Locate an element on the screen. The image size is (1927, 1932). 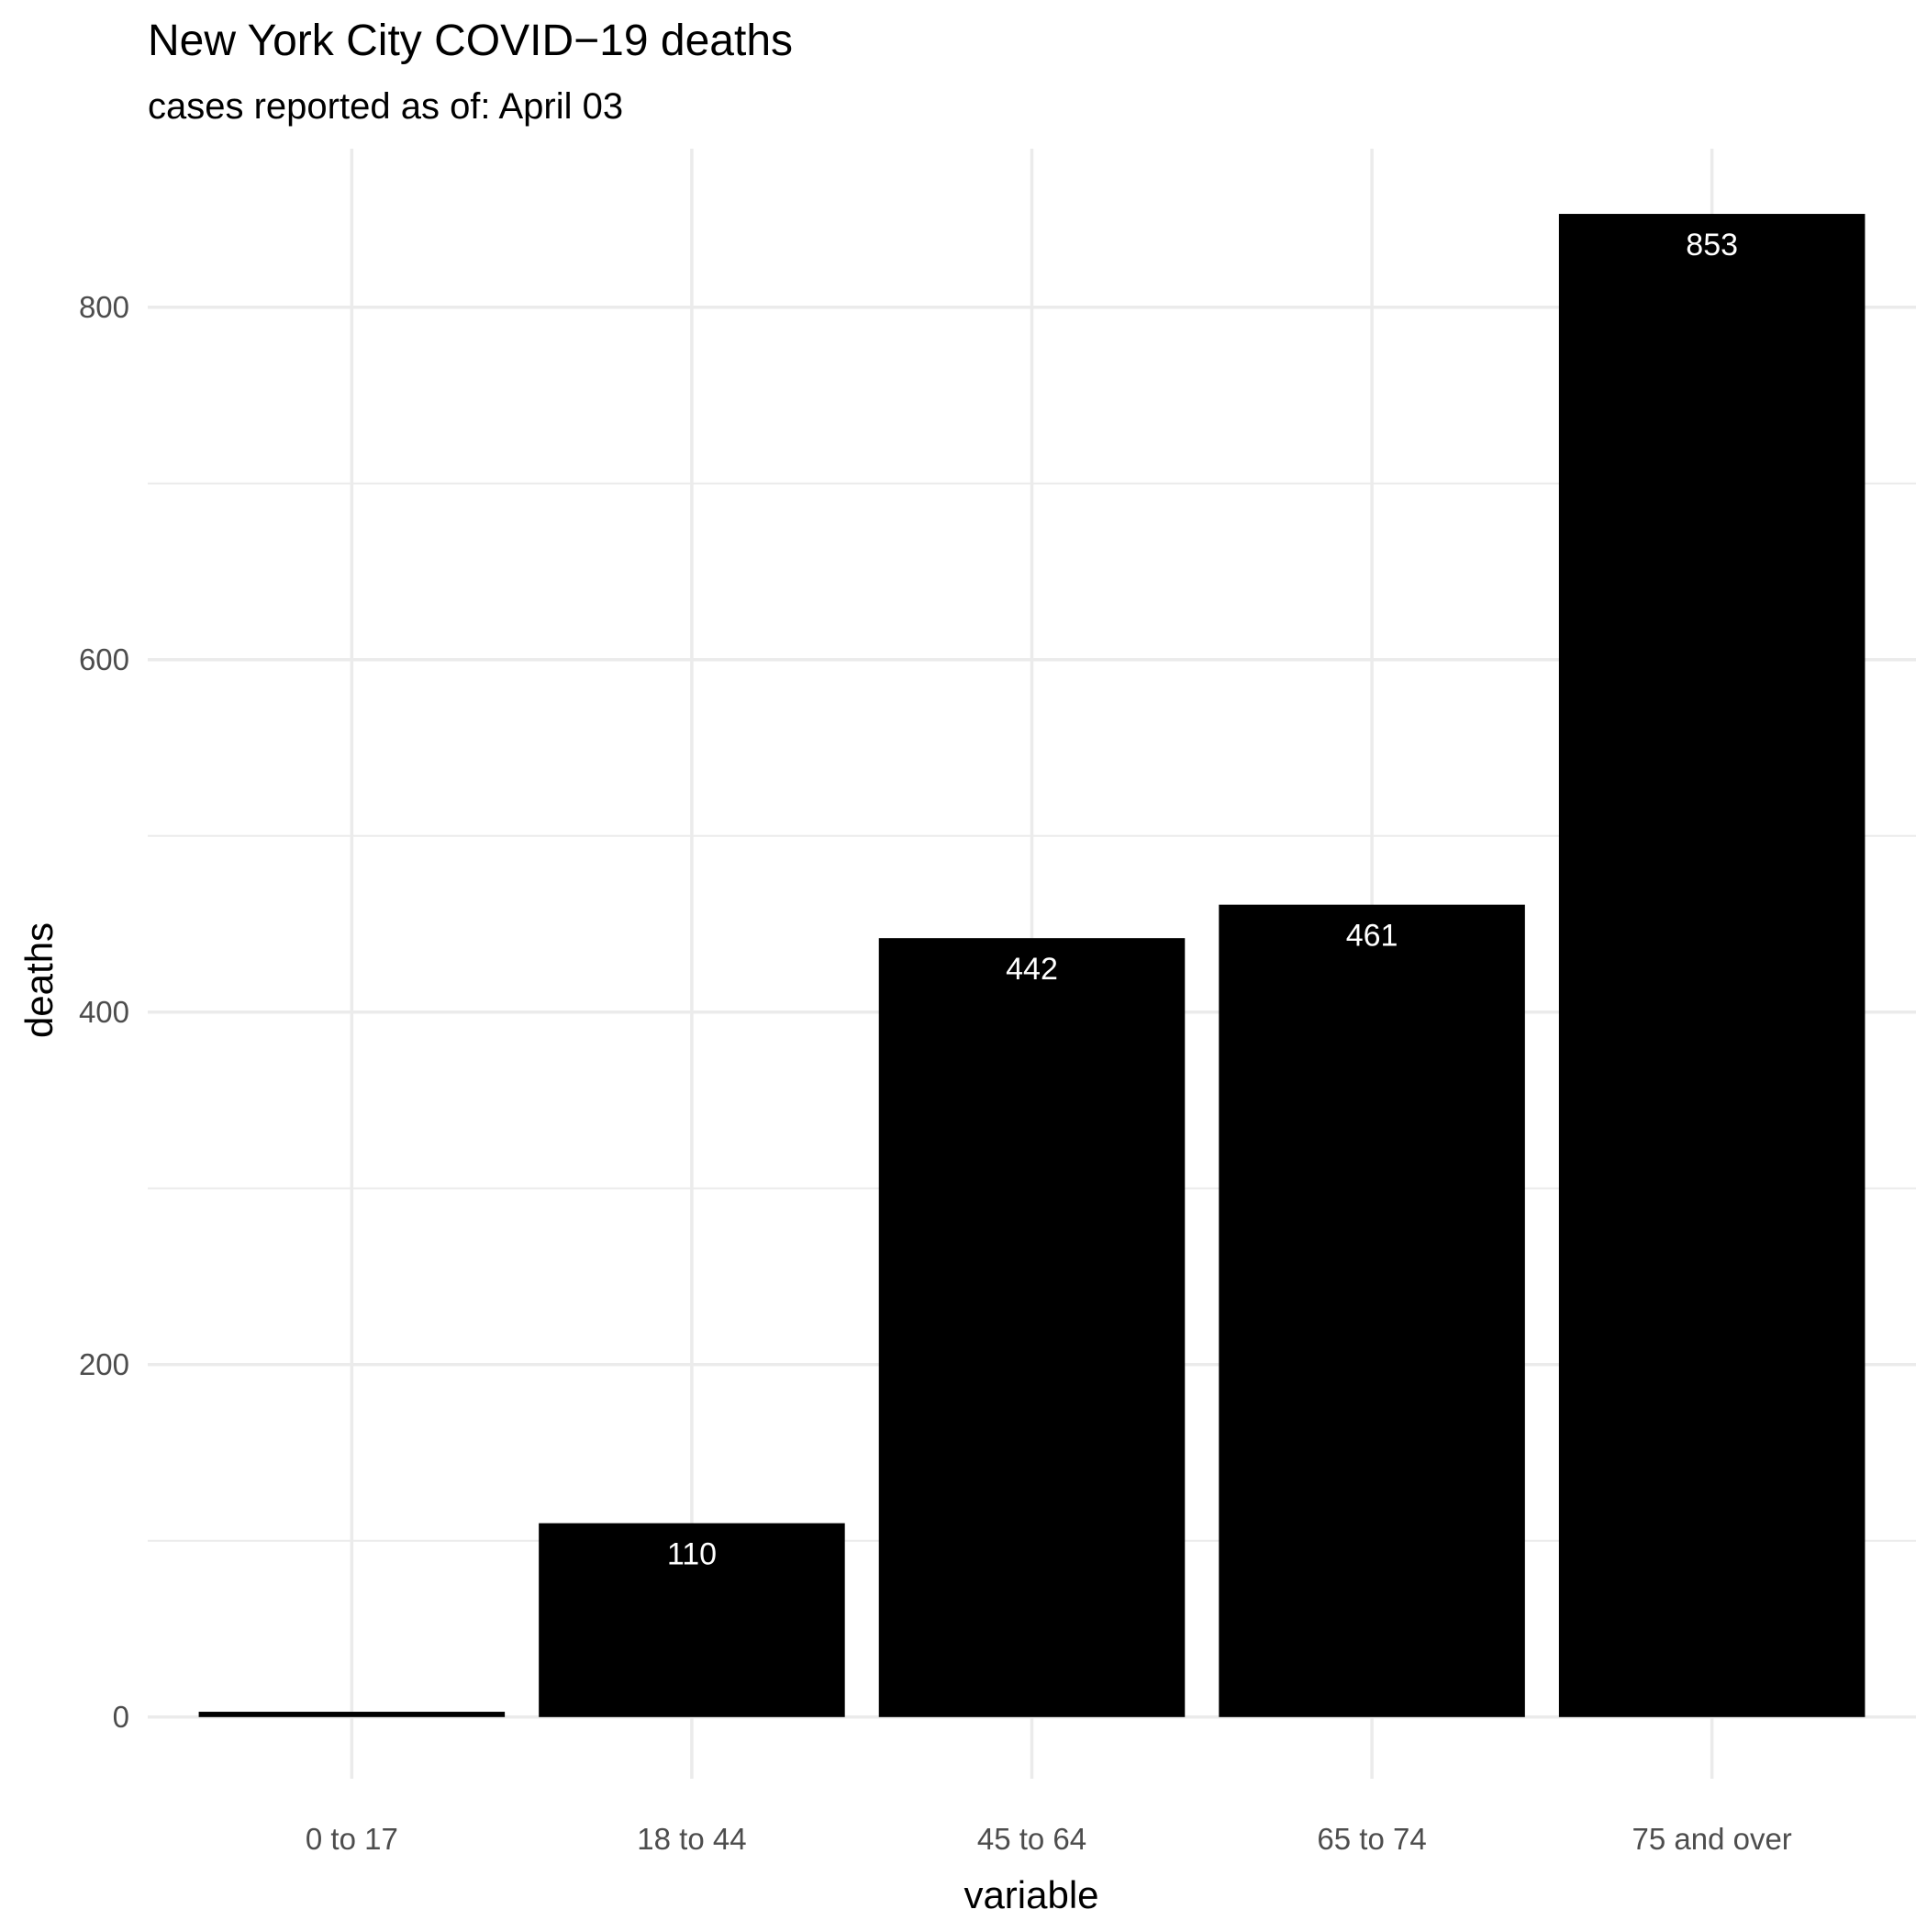
x-tick-label: 45 to 64 is located at coordinates (1031, 1839).